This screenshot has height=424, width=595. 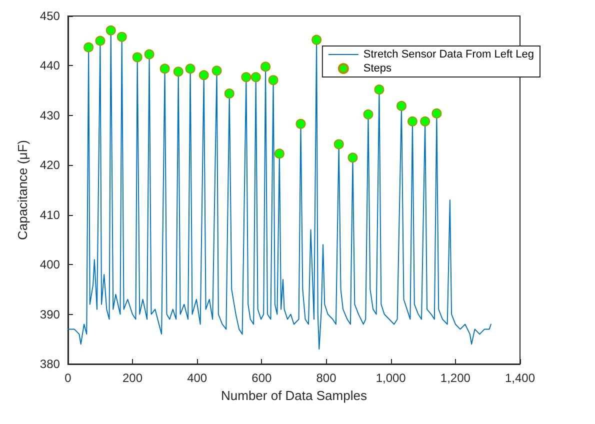 I want to click on y-tick-label: 380, so click(x=50, y=364).